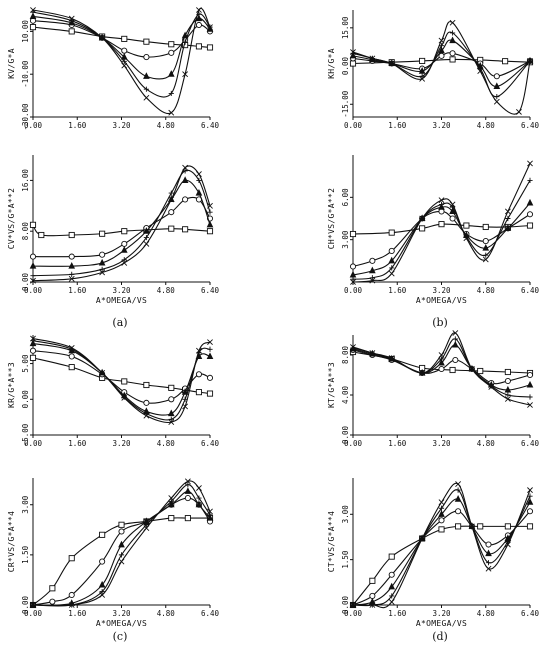  Describe the element at coordinates (11, 385) in the screenshot. I see `y-axis-label: KR/G*A**3` at that location.